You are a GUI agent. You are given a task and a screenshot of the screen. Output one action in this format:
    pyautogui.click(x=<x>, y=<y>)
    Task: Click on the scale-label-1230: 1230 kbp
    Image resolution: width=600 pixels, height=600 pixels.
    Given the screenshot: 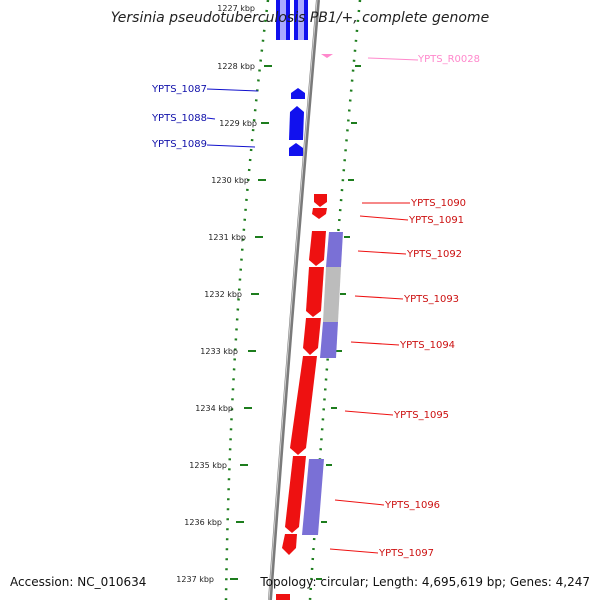 What is the action you would take?
    pyautogui.click(x=230, y=180)
    